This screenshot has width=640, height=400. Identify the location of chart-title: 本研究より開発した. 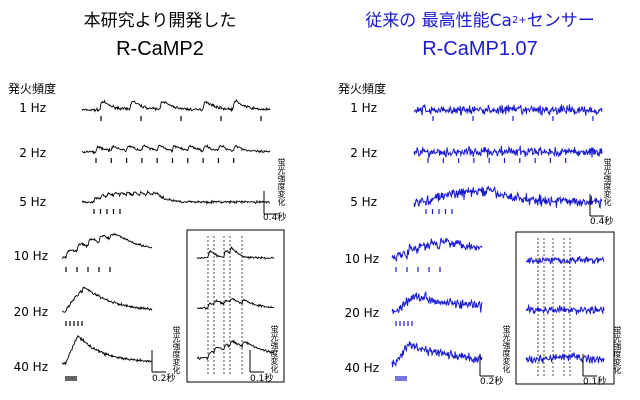
(160, 21).